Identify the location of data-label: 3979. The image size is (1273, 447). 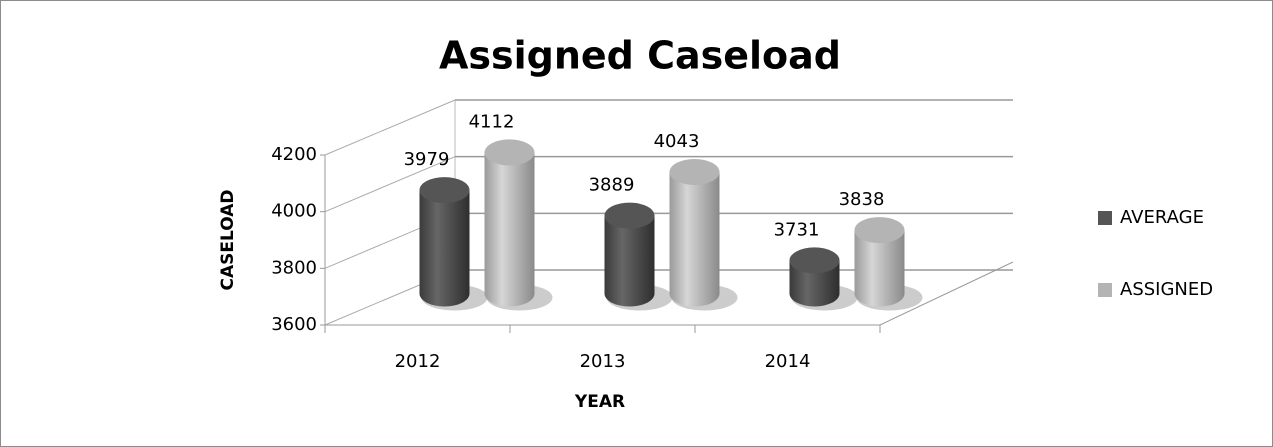
(427, 159).